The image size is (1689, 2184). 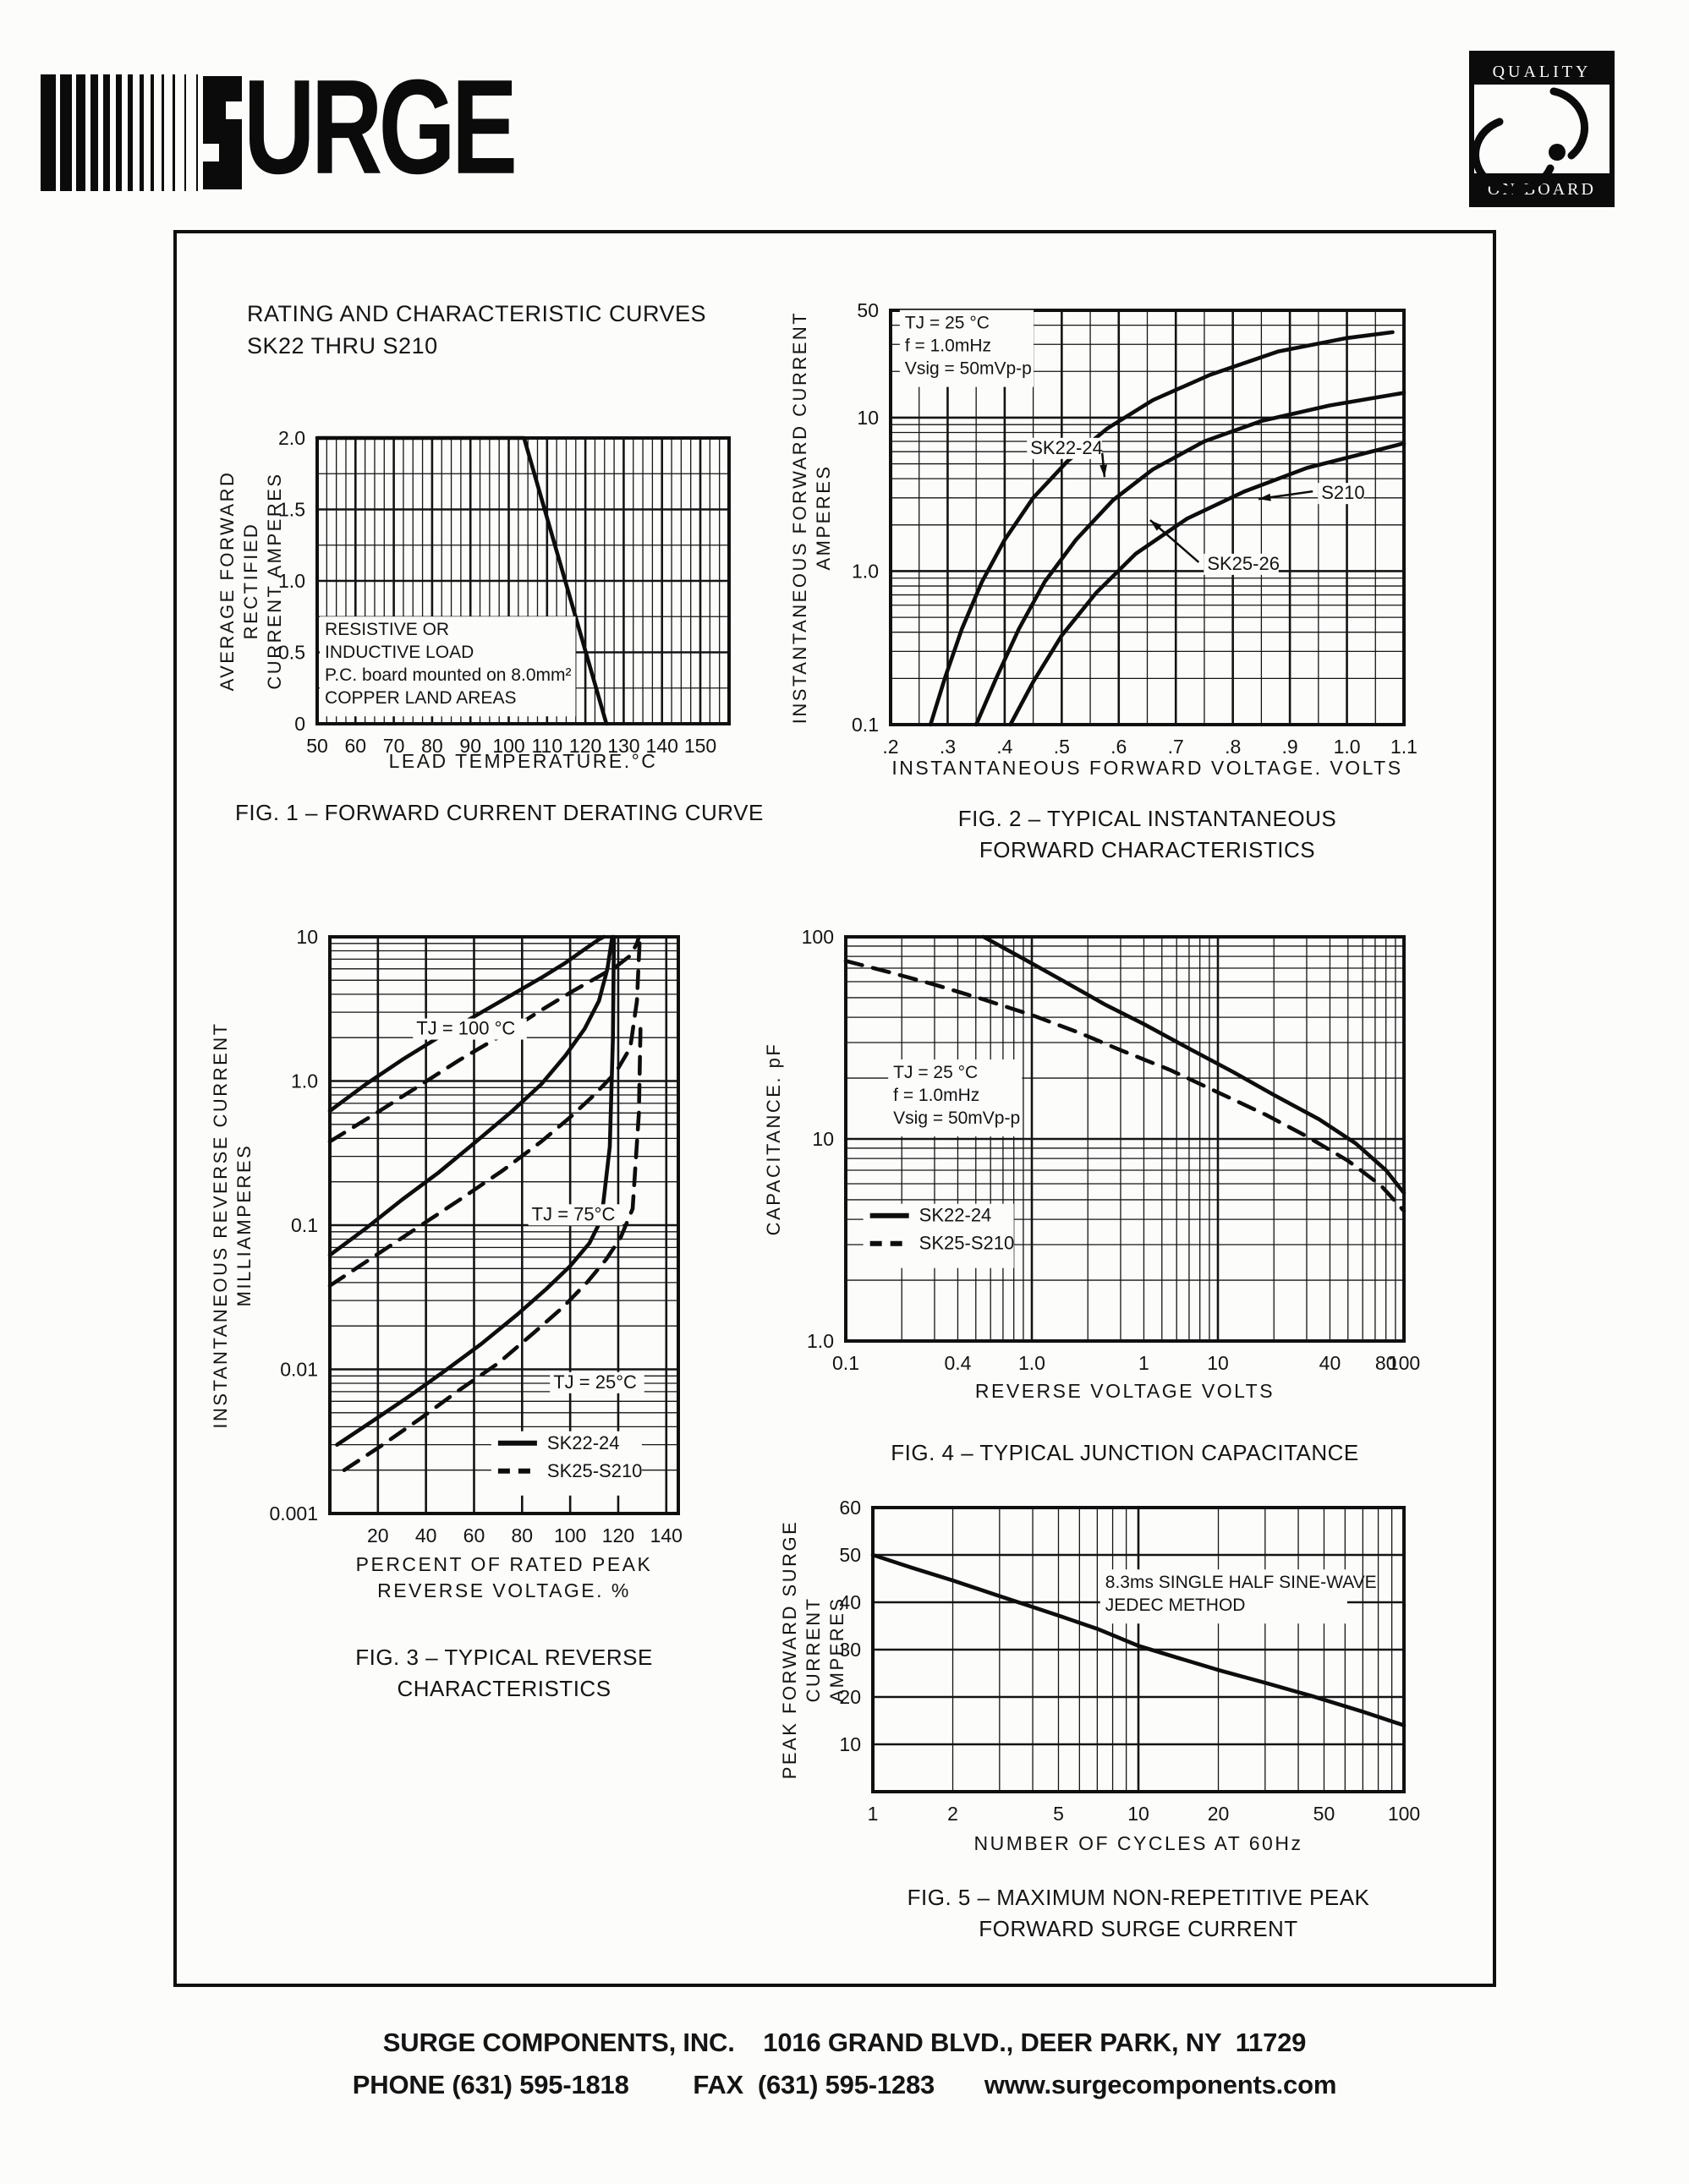 What do you see at coordinates (947, 323) in the screenshot?
I see `svg-text: TJ = 25 °C` at bounding box center [947, 323].